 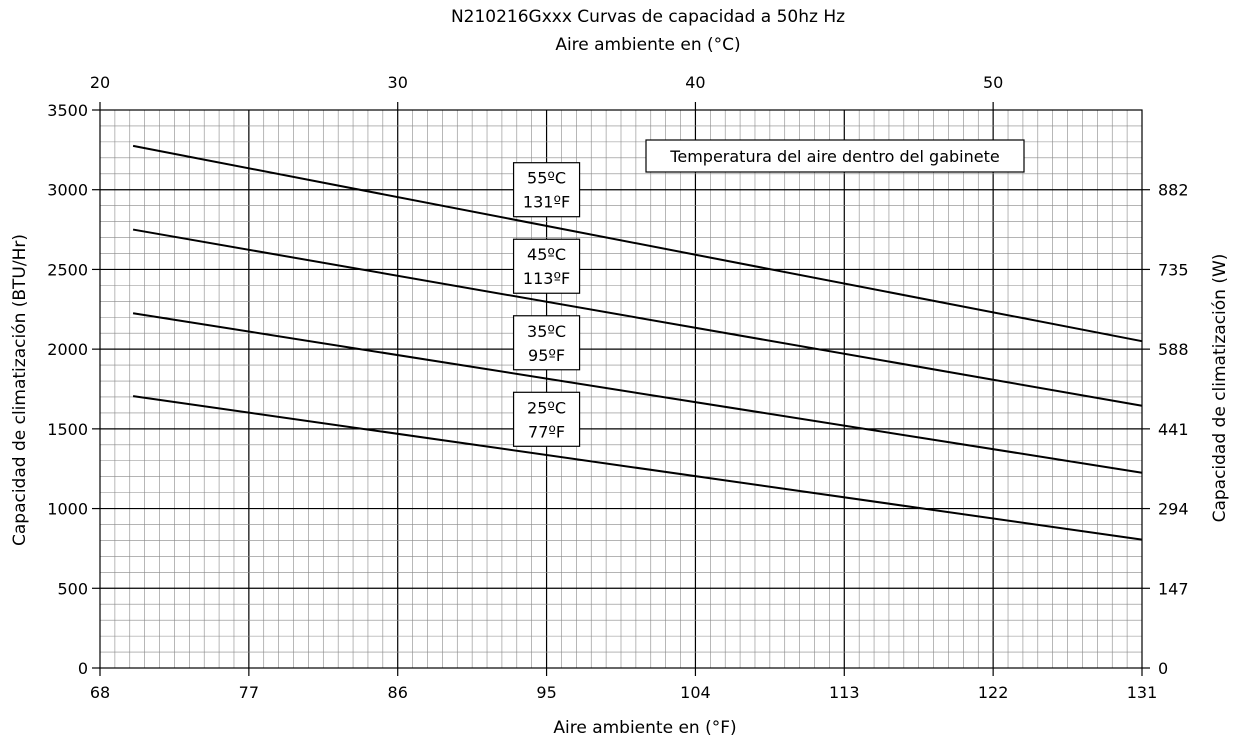 What do you see at coordinates (695, 692) in the screenshot?
I see `x-tick-label: 104` at bounding box center [695, 692].